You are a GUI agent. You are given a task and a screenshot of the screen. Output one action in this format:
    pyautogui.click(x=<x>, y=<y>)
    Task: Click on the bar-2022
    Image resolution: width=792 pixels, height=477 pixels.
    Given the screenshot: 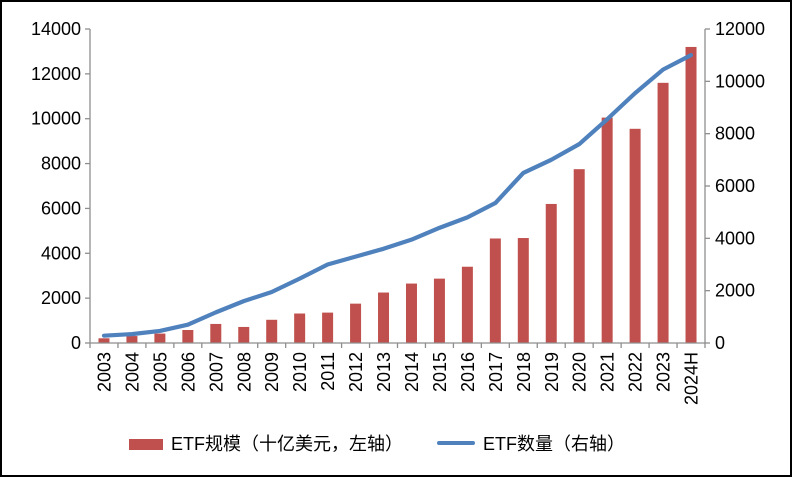 What is the action you would take?
    pyautogui.click(x=635, y=235)
    